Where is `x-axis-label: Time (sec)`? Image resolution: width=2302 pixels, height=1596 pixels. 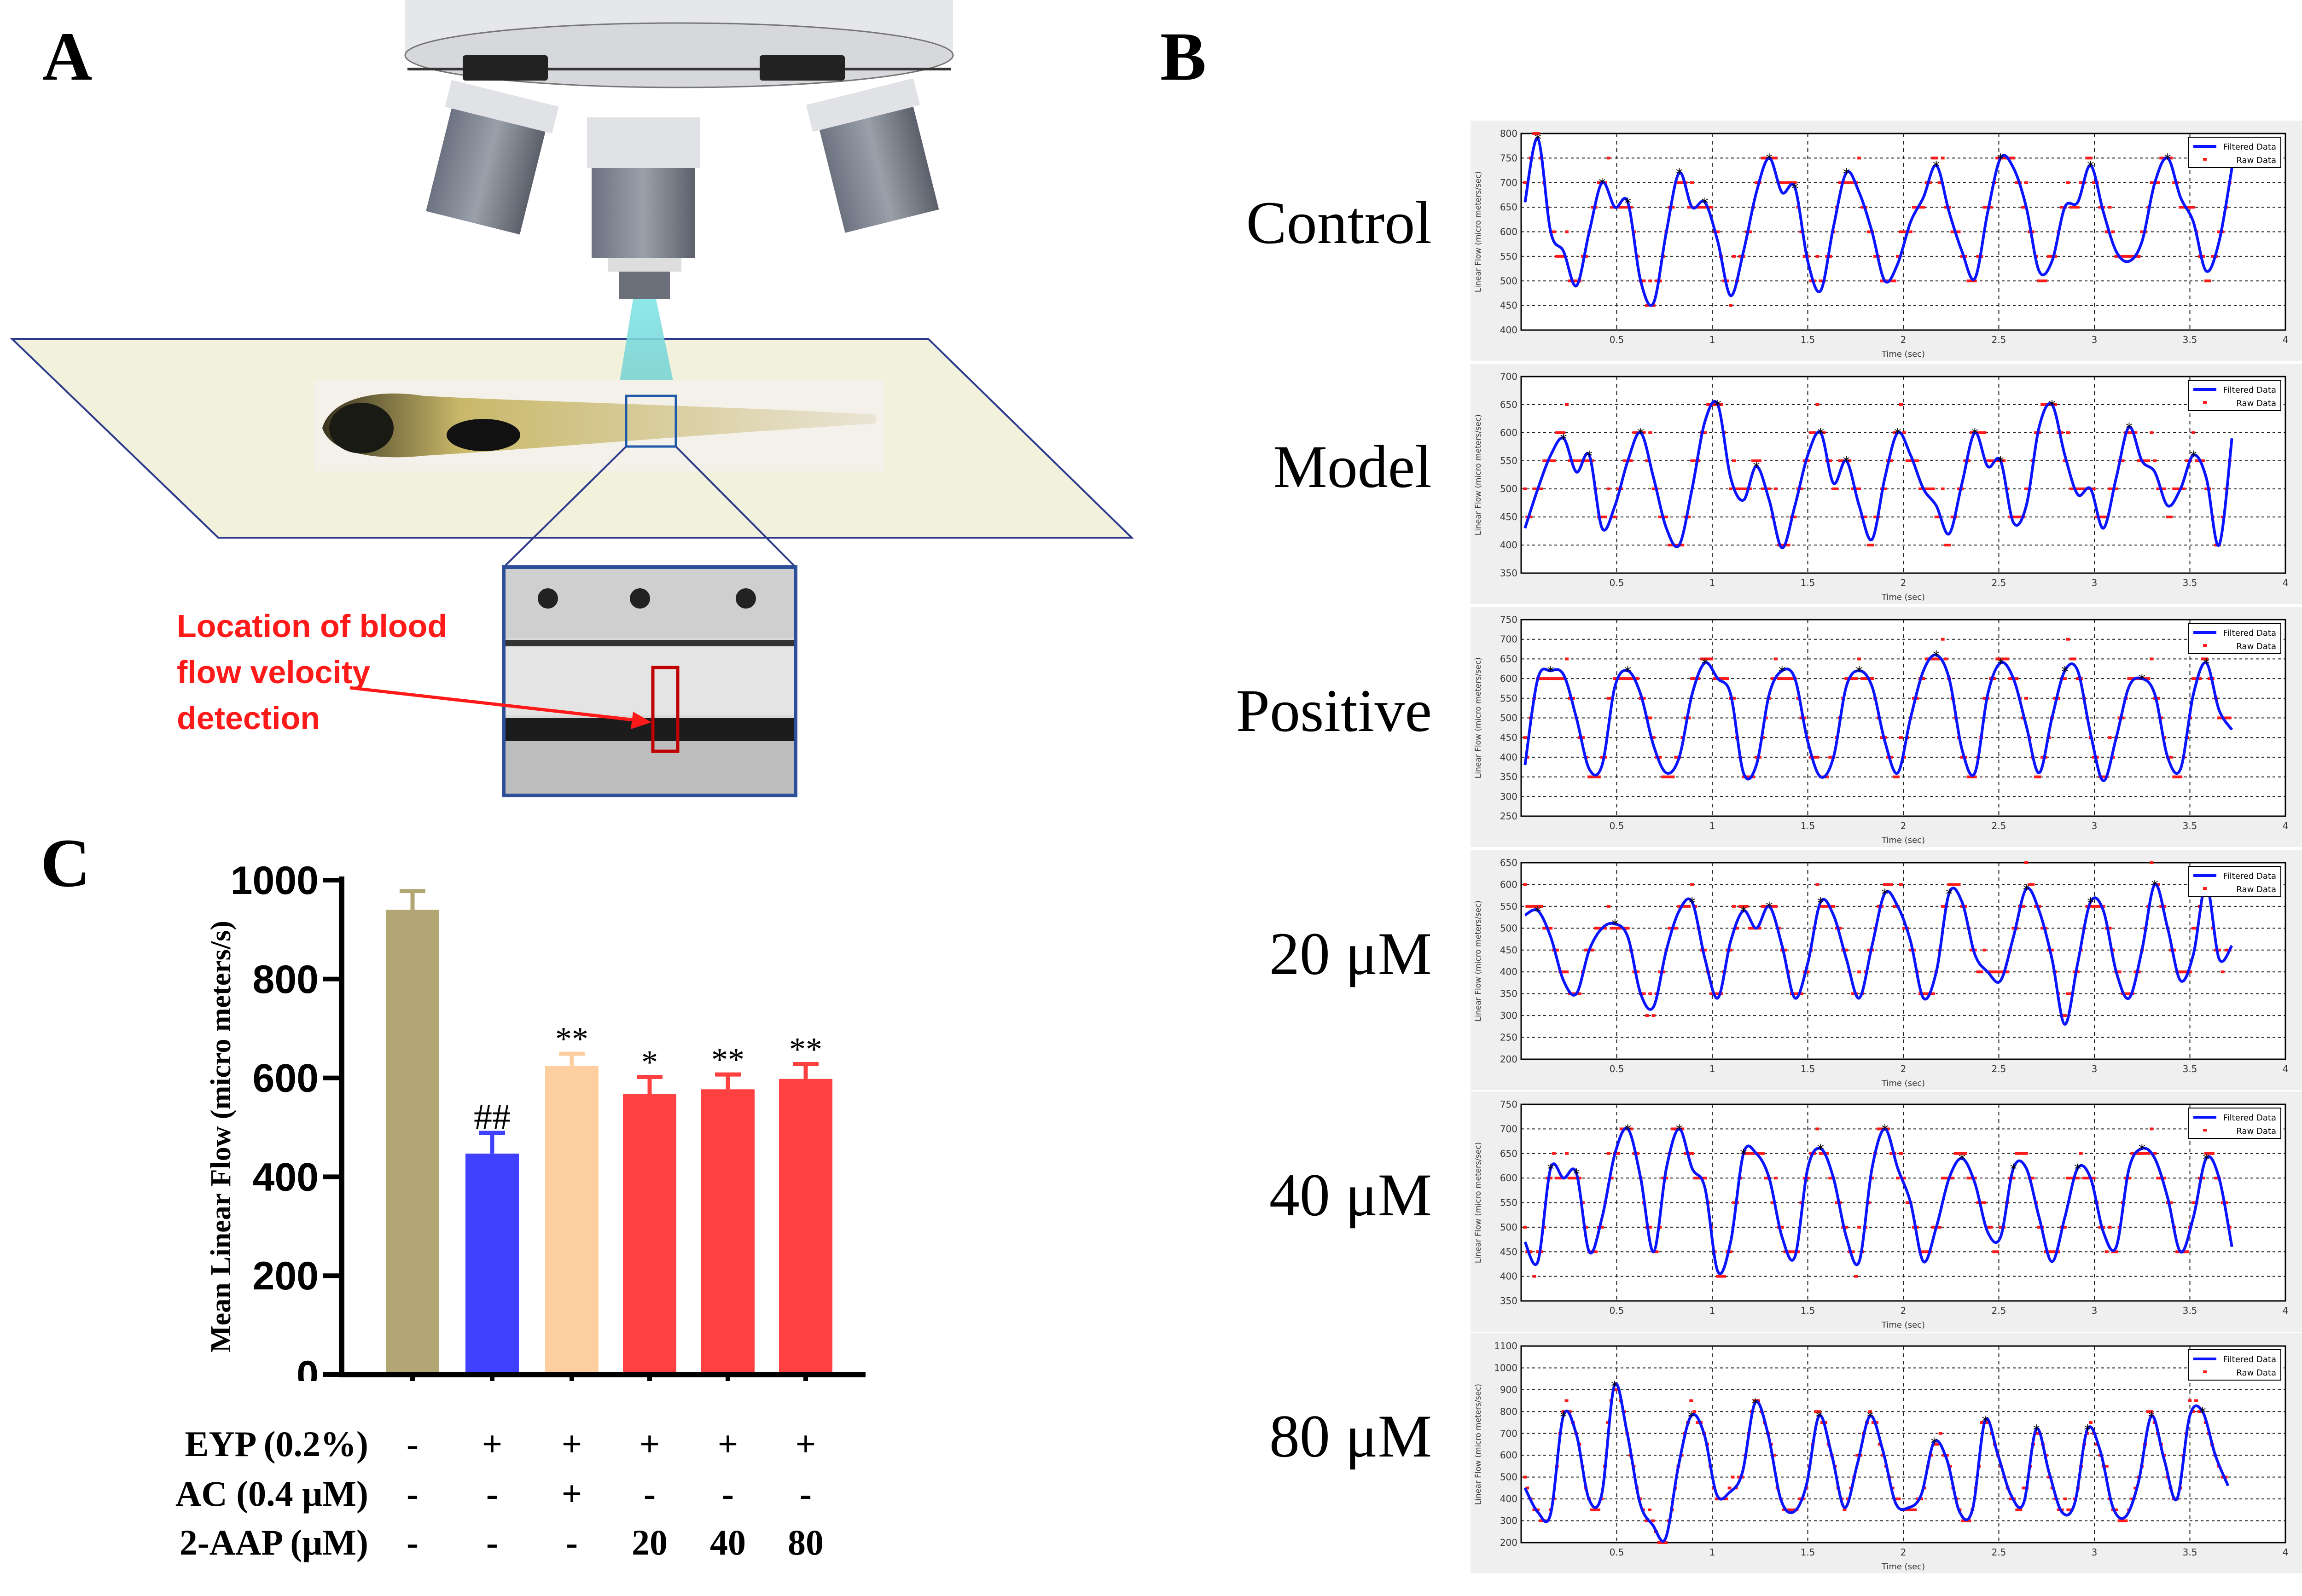 x-axis-label: Time (sec) is located at coordinates (1903, 1083).